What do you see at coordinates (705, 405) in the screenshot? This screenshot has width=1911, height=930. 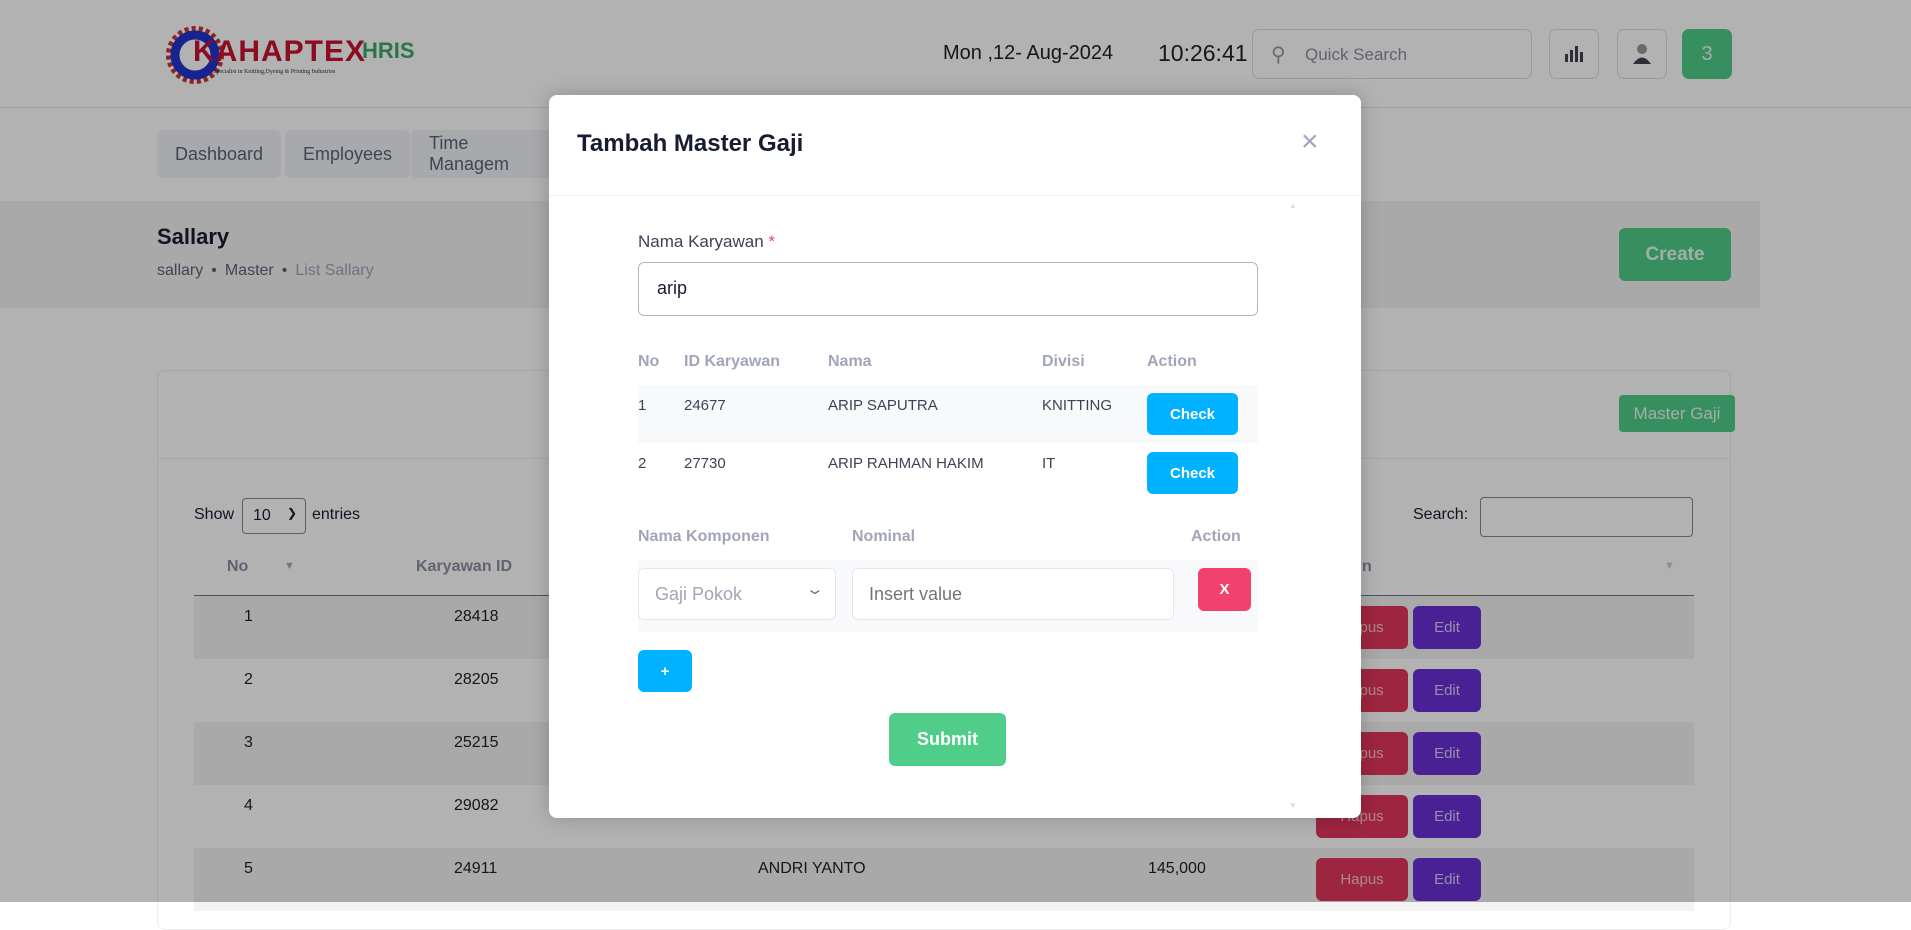 I see `result-id: 24677` at bounding box center [705, 405].